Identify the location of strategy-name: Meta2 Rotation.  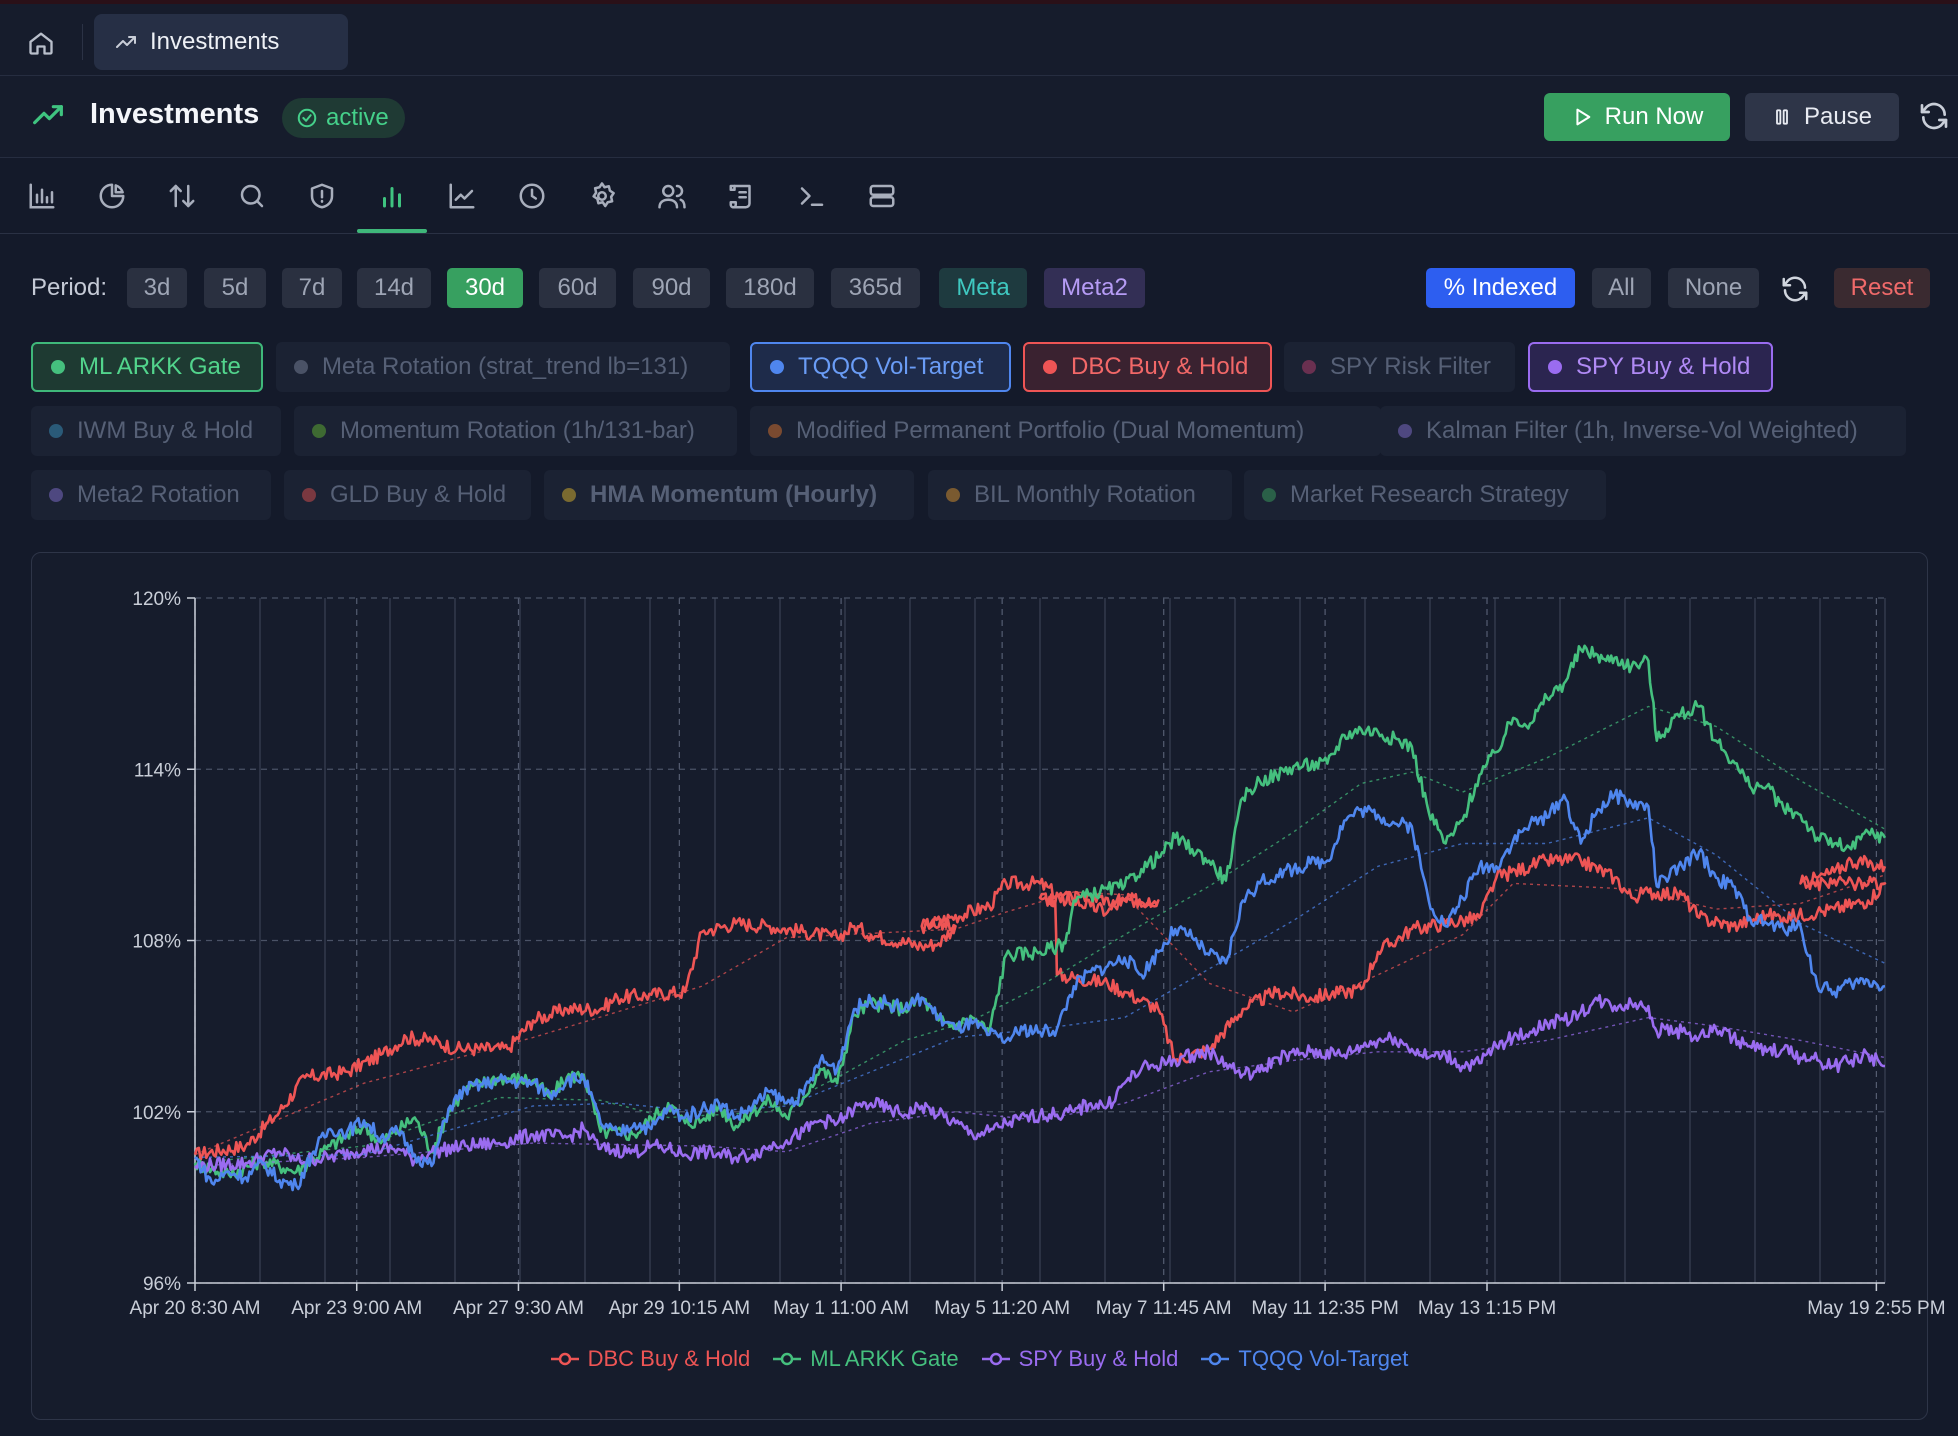
(158, 494).